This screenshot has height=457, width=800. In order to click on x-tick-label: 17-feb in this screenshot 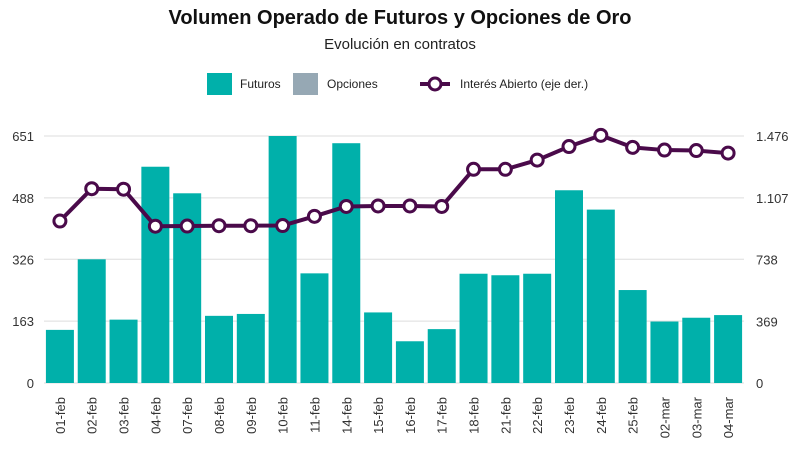, I will do `click(442, 415)`.